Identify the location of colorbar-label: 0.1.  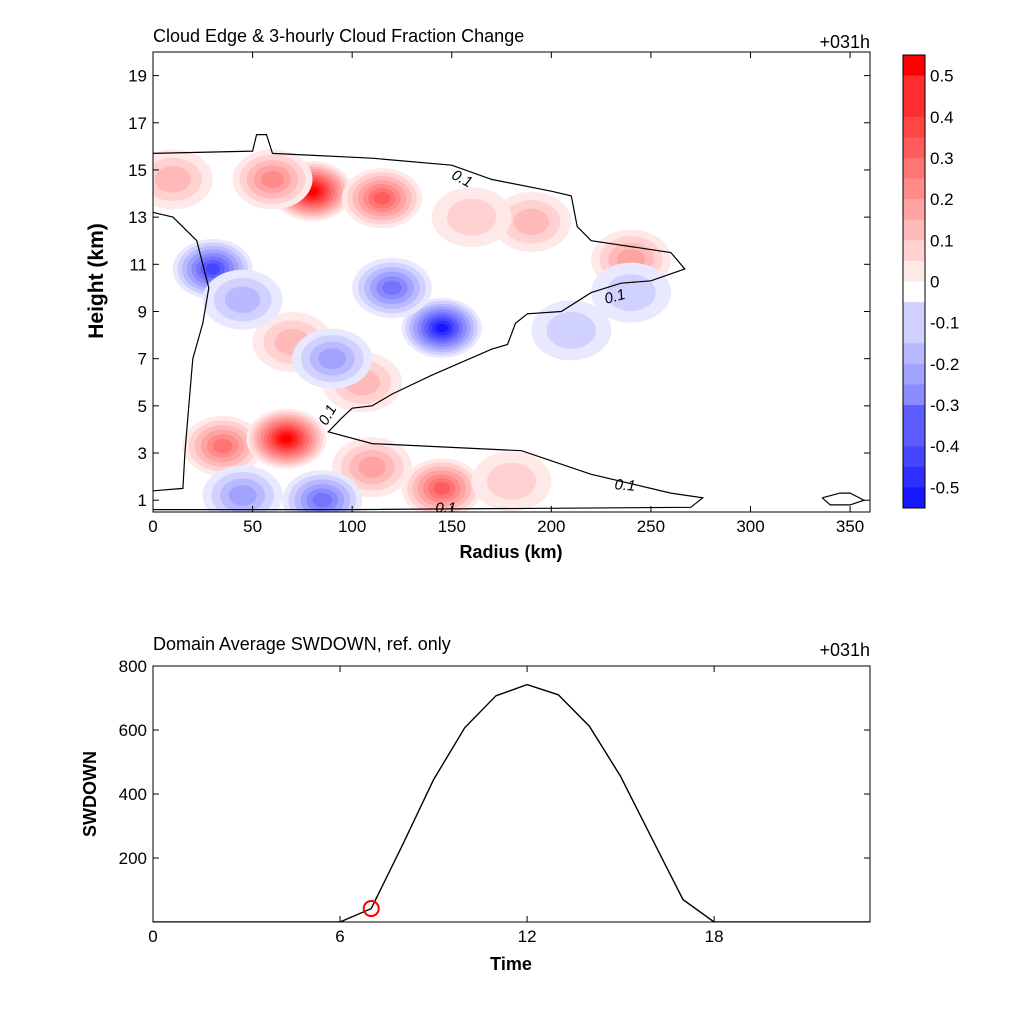
(942, 240).